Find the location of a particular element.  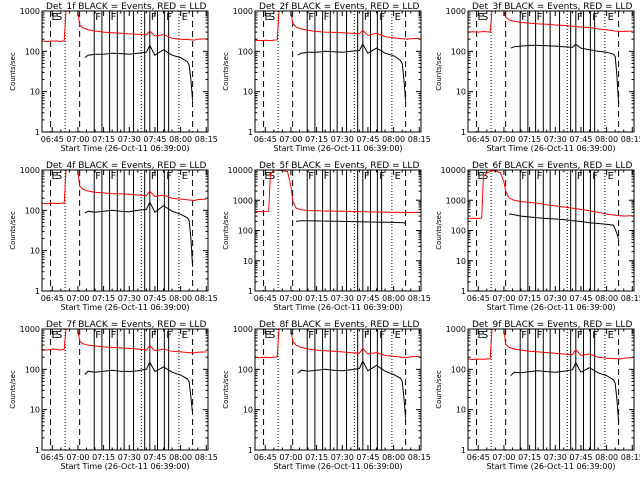

y-tick-label: 10000 is located at coordinates (240, 170).